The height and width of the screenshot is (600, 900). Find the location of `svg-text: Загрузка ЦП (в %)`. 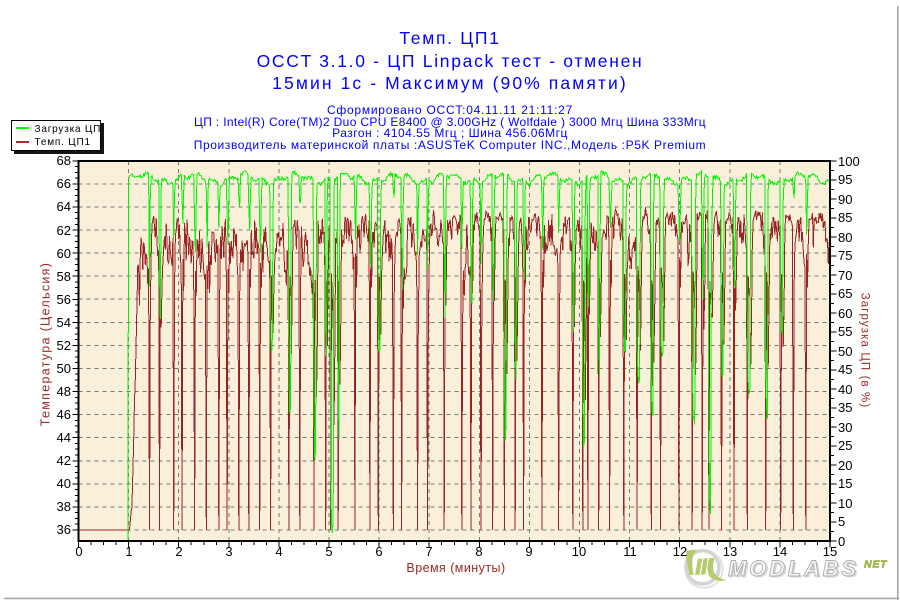

svg-text: Загрузка ЦП (в %) is located at coordinates (865, 351).